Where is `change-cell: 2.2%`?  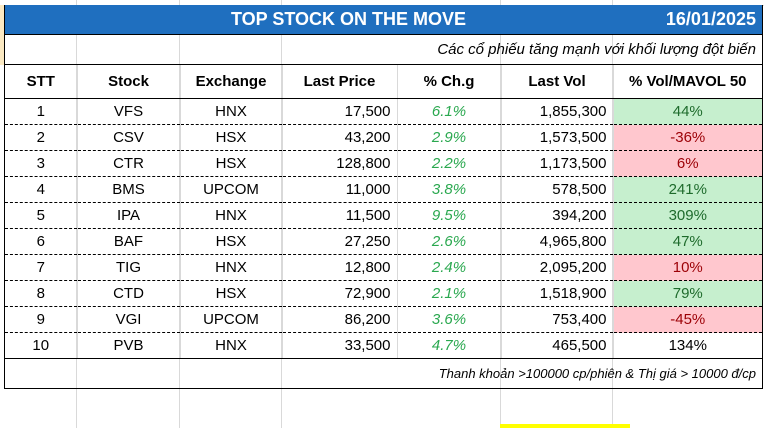 change-cell: 2.2% is located at coordinates (448, 163).